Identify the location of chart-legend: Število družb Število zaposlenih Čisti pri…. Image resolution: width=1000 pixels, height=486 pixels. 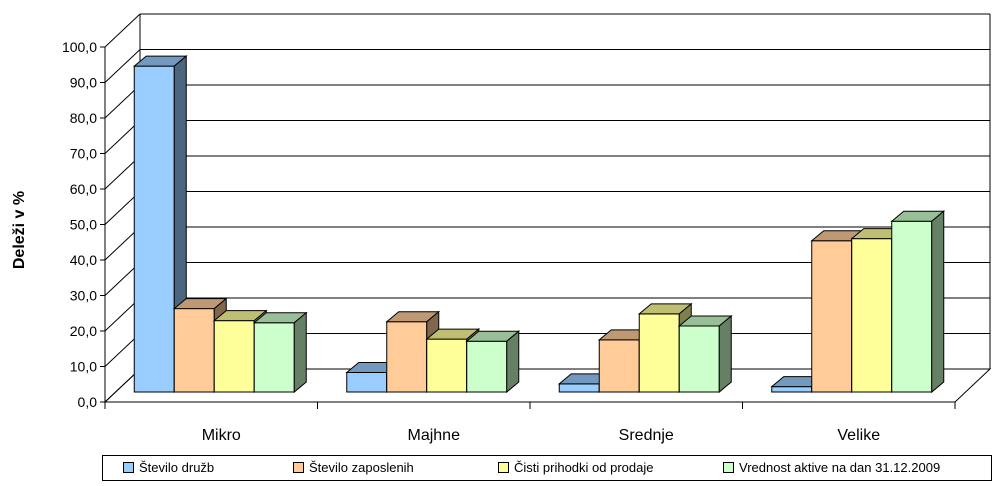
(547, 468).